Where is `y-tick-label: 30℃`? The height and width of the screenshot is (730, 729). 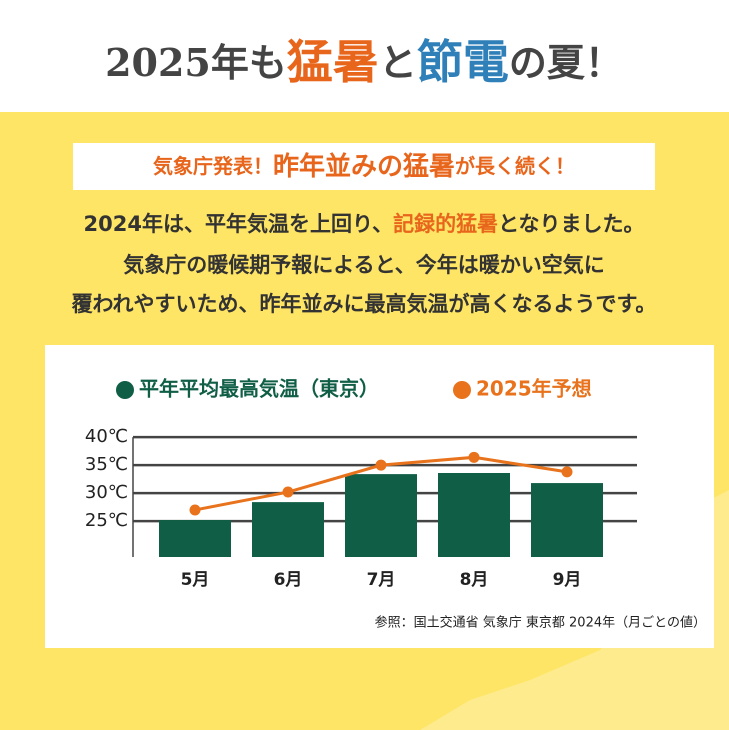 y-tick-label: 30℃ is located at coordinates (106, 492).